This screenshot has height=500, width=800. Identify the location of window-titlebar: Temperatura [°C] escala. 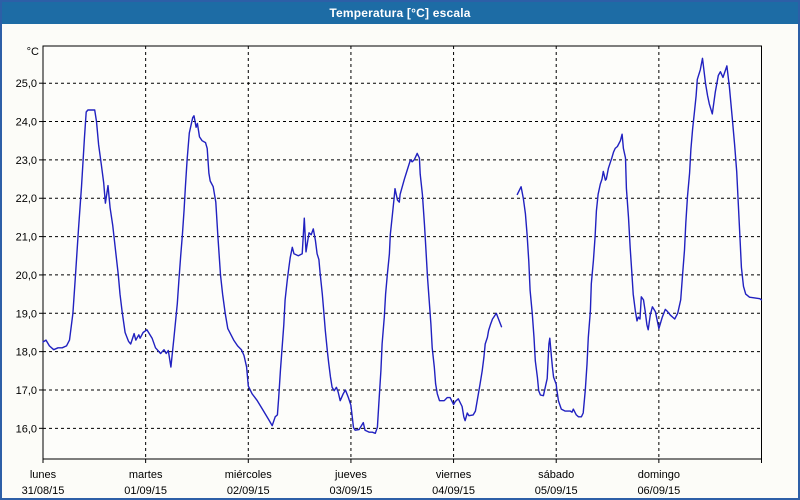
(400, 13).